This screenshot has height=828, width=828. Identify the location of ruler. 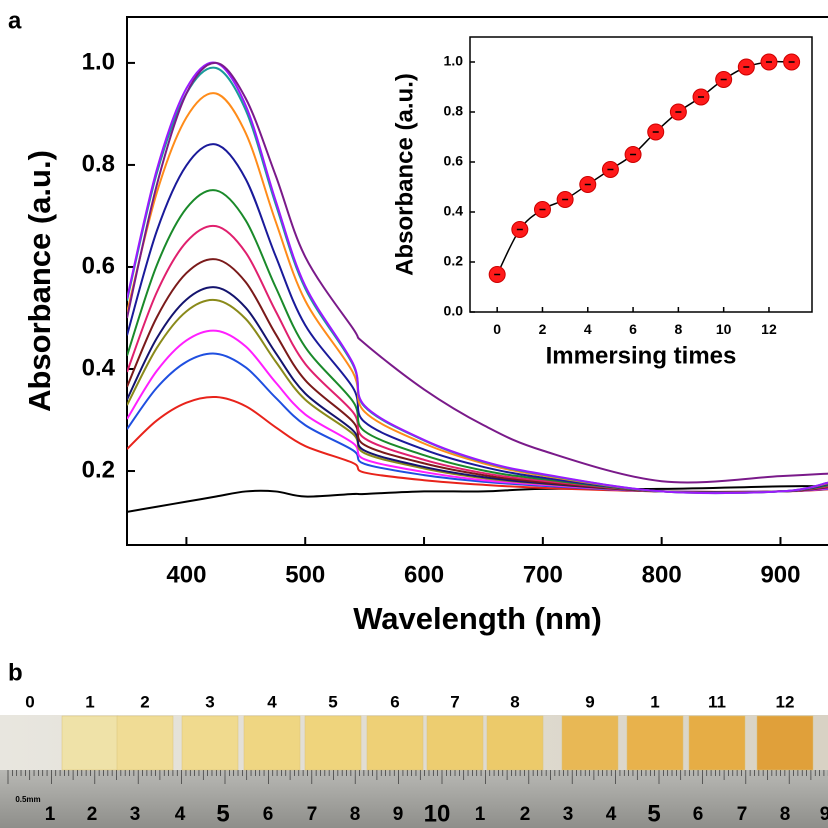
(414, 799).